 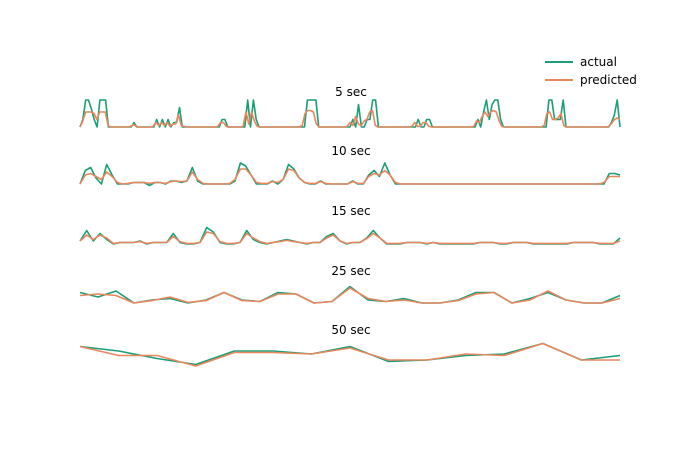 What do you see at coordinates (350, 106) in the screenshot?
I see `panel-5-sec: 5 sec` at bounding box center [350, 106].